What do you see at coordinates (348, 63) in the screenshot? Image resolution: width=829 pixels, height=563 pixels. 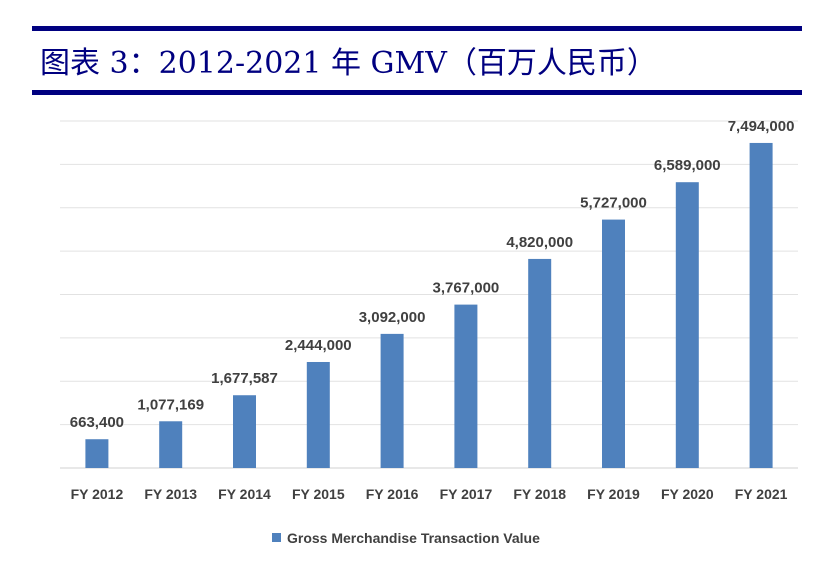 I see `chart-title: 图表 3：2012-2021 年 GMV（百万人民币）` at bounding box center [348, 63].